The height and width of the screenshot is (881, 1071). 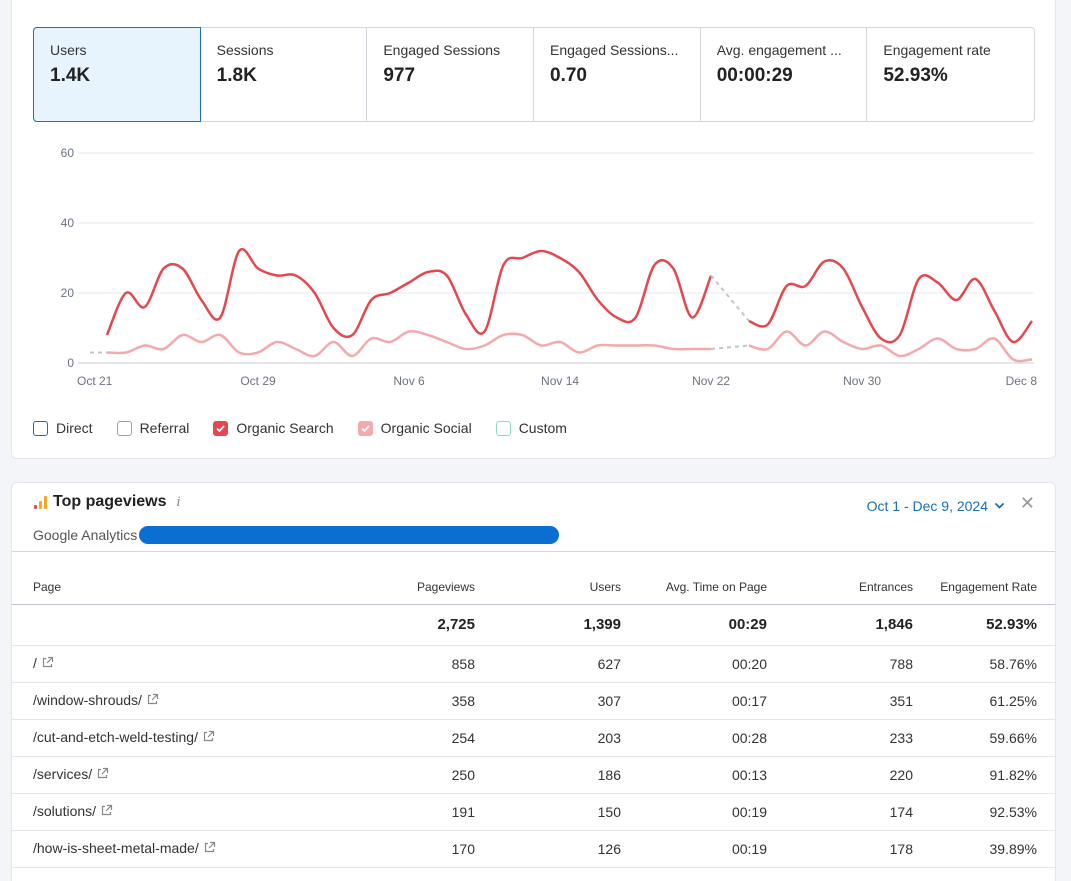 I want to click on page-link: /solutions/, so click(x=65, y=811).